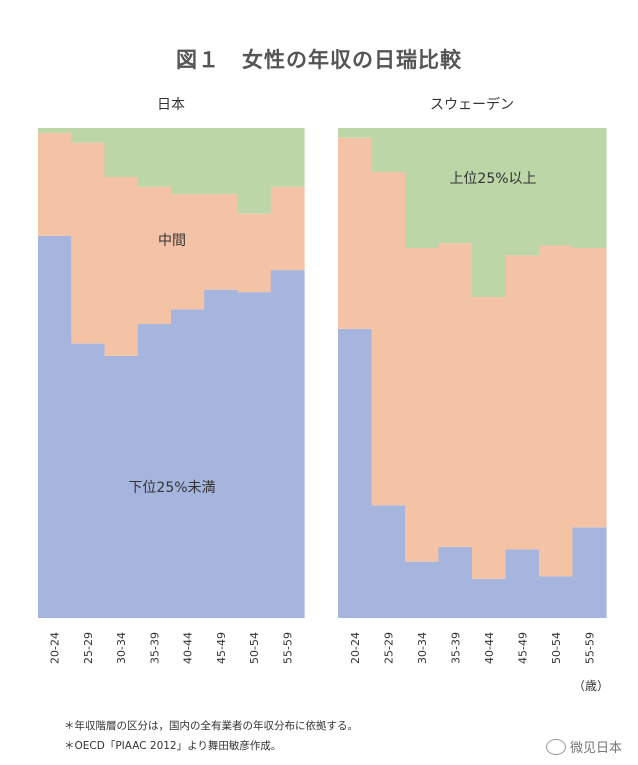 The width and height of the screenshot is (638, 765). I want to click on region-label: 下位25%未満, so click(171, 488).